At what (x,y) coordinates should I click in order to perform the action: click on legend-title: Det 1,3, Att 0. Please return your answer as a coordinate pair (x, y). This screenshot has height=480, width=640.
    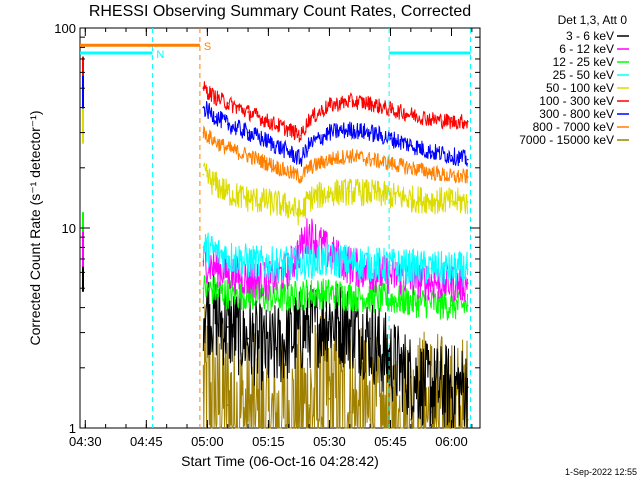
    Looking at the image, I should click on (593, 20).